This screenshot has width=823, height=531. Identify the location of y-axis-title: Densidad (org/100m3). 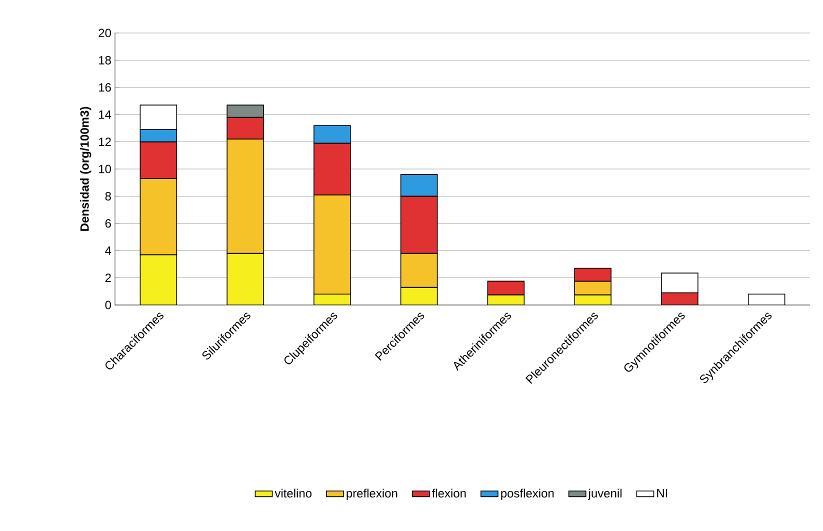
(86, 168).